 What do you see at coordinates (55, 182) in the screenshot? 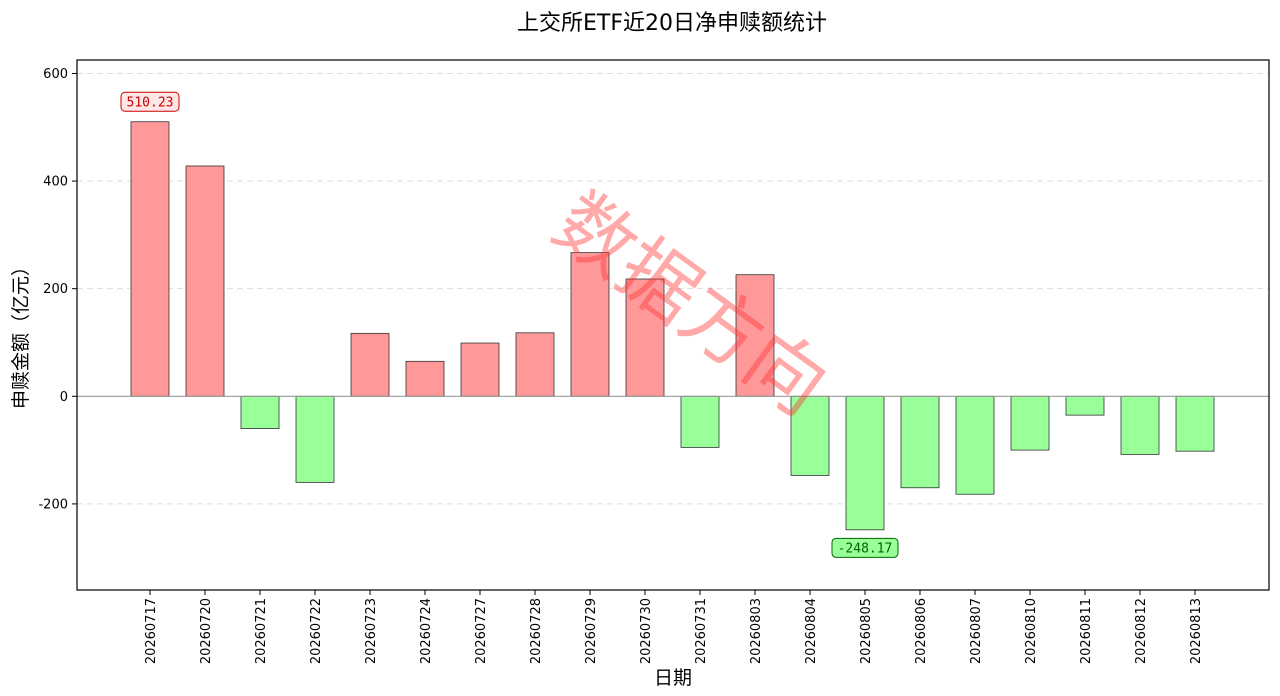
I see `y-tick-label: 400` at bounding box center [55, 182].